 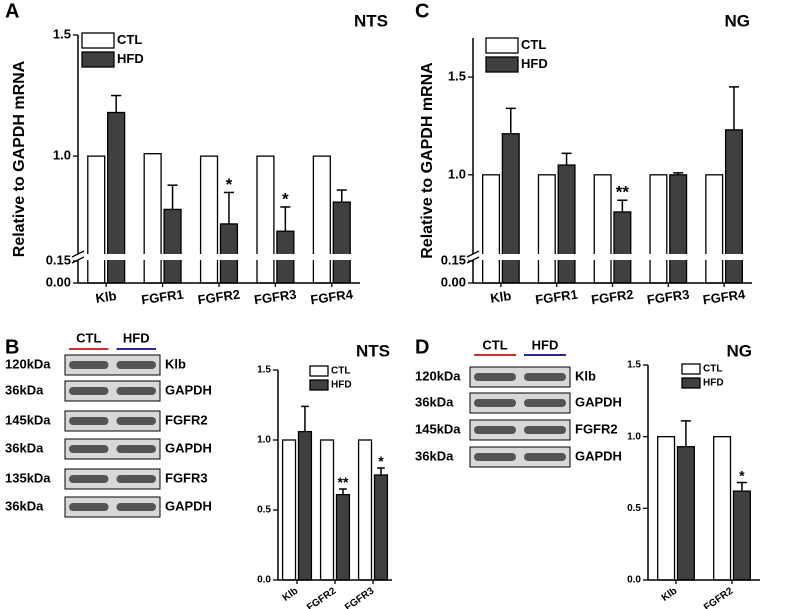 What do you see at coordinates (88, 337) in the screenshot?
I see `group-label: CTL` at bounding box center [88, 337].